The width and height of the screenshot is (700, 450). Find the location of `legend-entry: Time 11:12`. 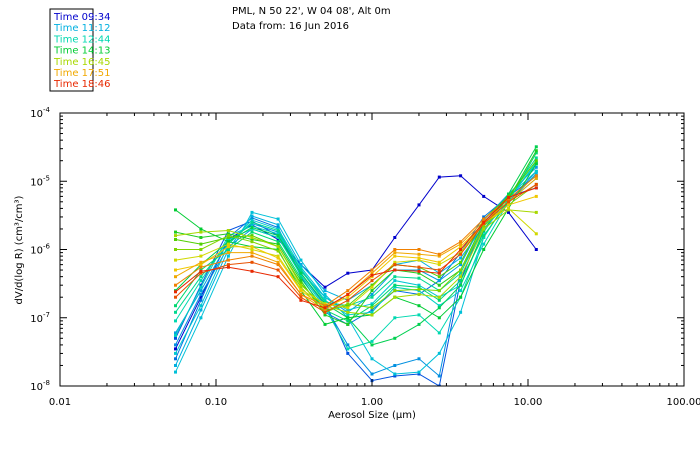

legend-entry: Time 11:12 is located at coordinates (81, 28).